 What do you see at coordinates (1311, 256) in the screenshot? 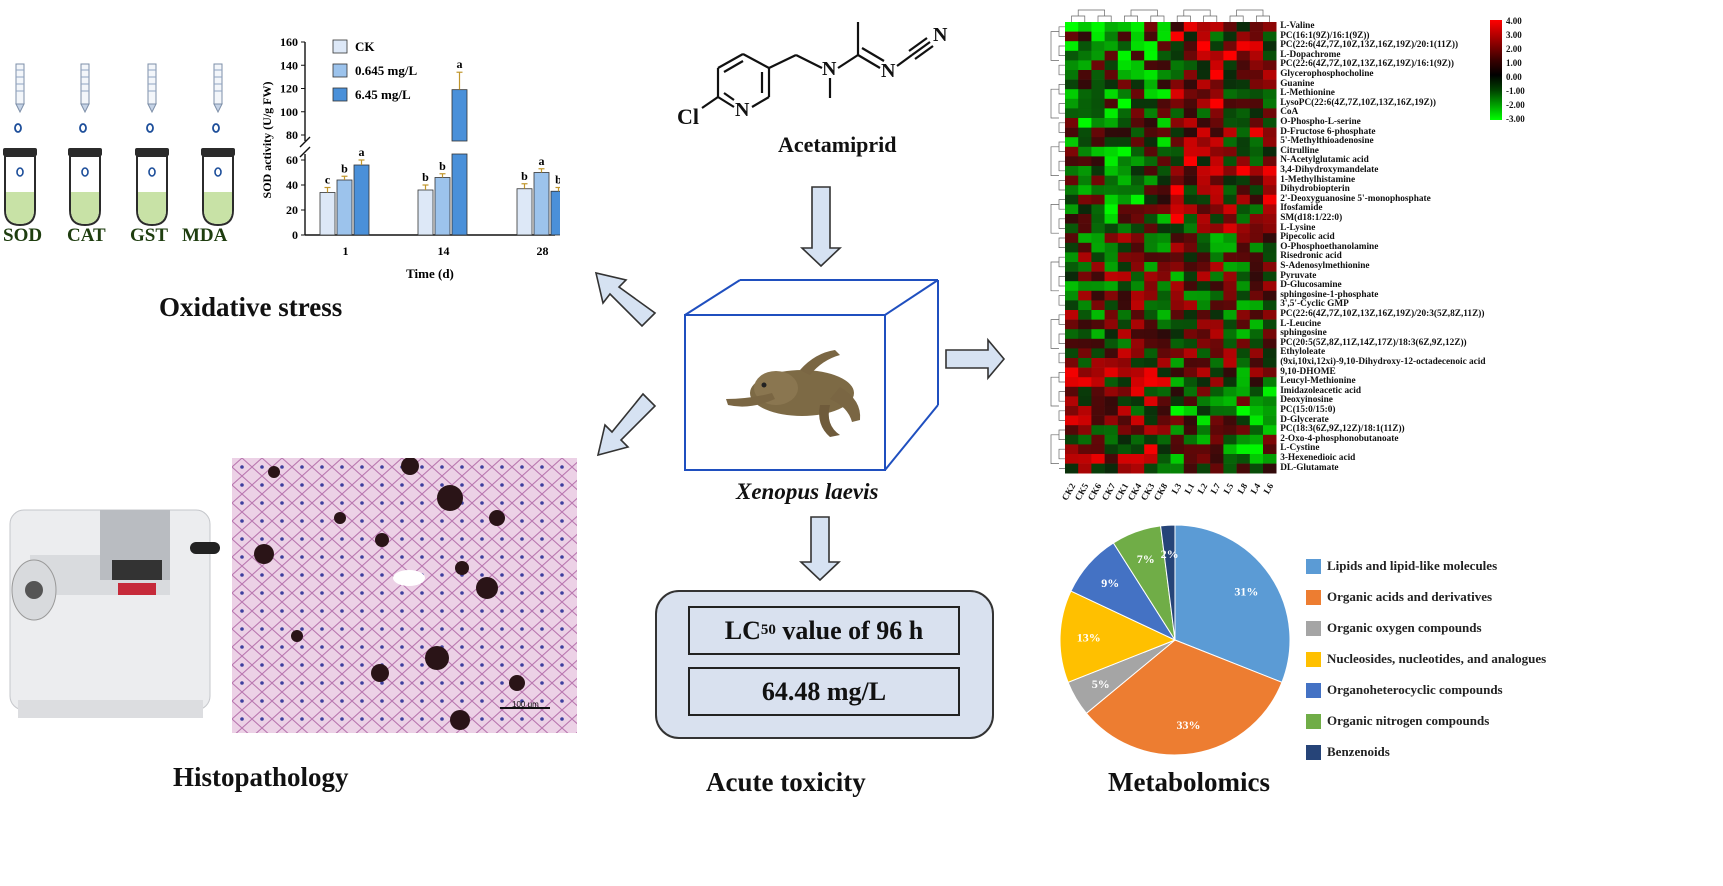
I see `heatmap-row-label: Risedronic acid` at bounding box center [1311, 256].